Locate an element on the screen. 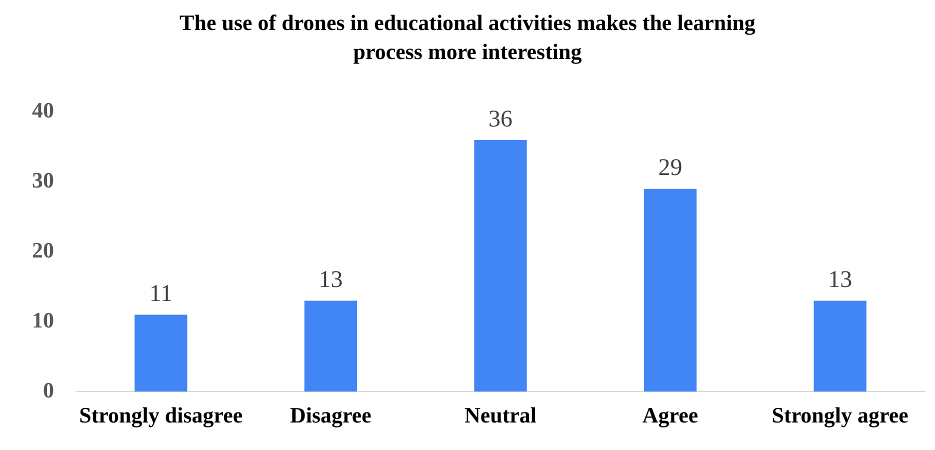  y-tick-label: 30 is located at coordinates (43, 180).